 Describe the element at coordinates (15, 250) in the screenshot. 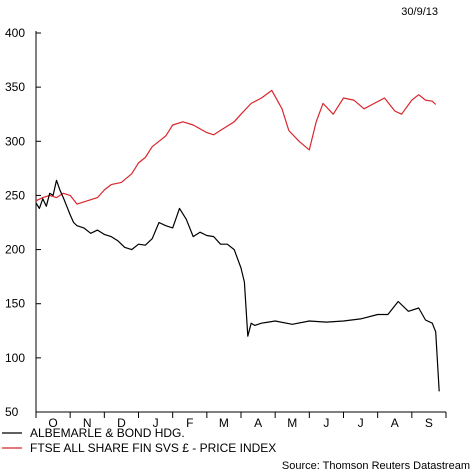

I see `y-tick-label: 200` at that location.